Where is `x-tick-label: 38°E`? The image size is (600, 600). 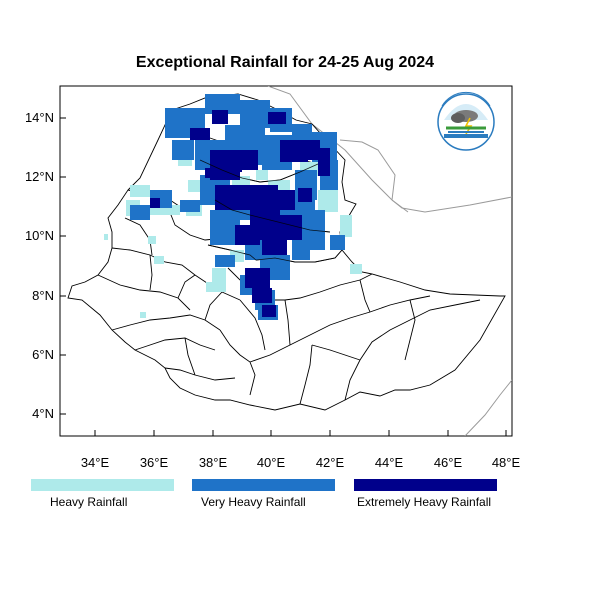 x-tick-label: 38°E is located at coordinates (213, 462).